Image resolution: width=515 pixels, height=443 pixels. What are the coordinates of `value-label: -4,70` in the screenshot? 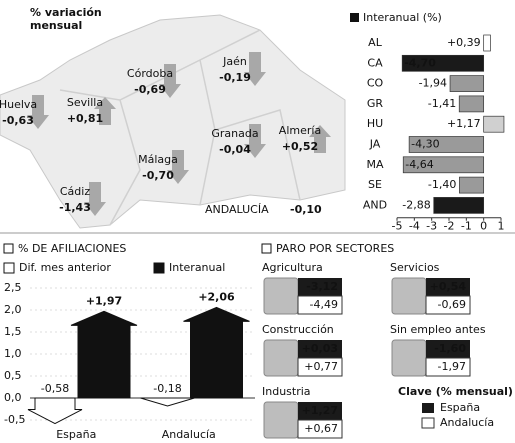 It's located at (420, 62).